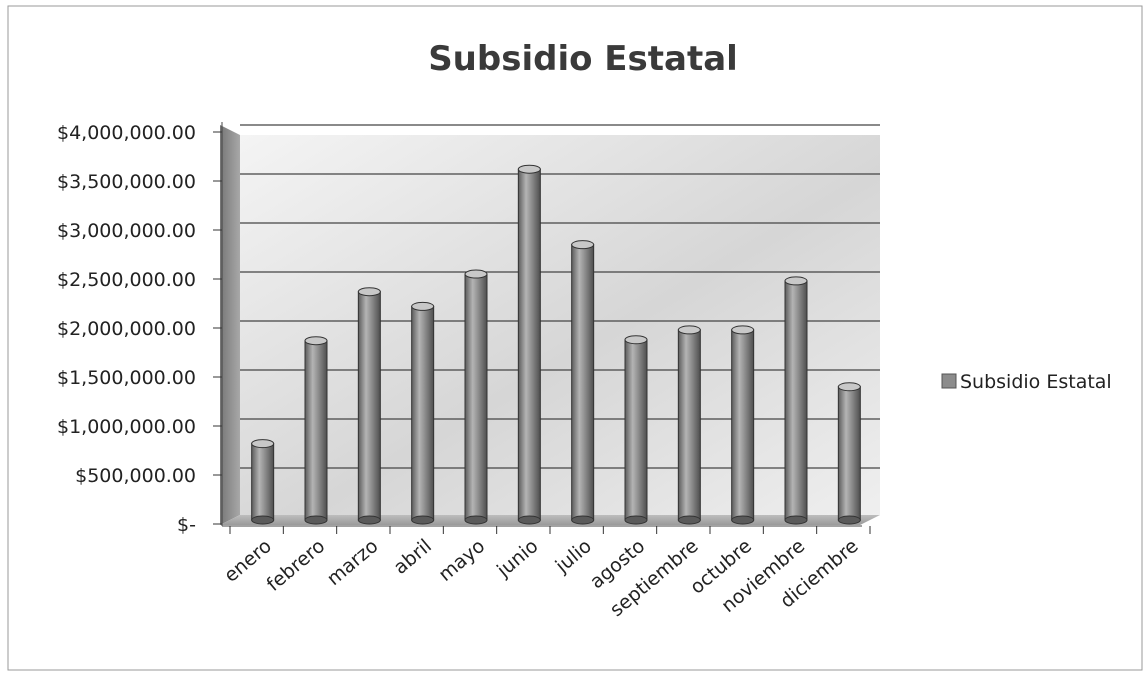  I want to click on bar-diciembre, so click(849, 453).